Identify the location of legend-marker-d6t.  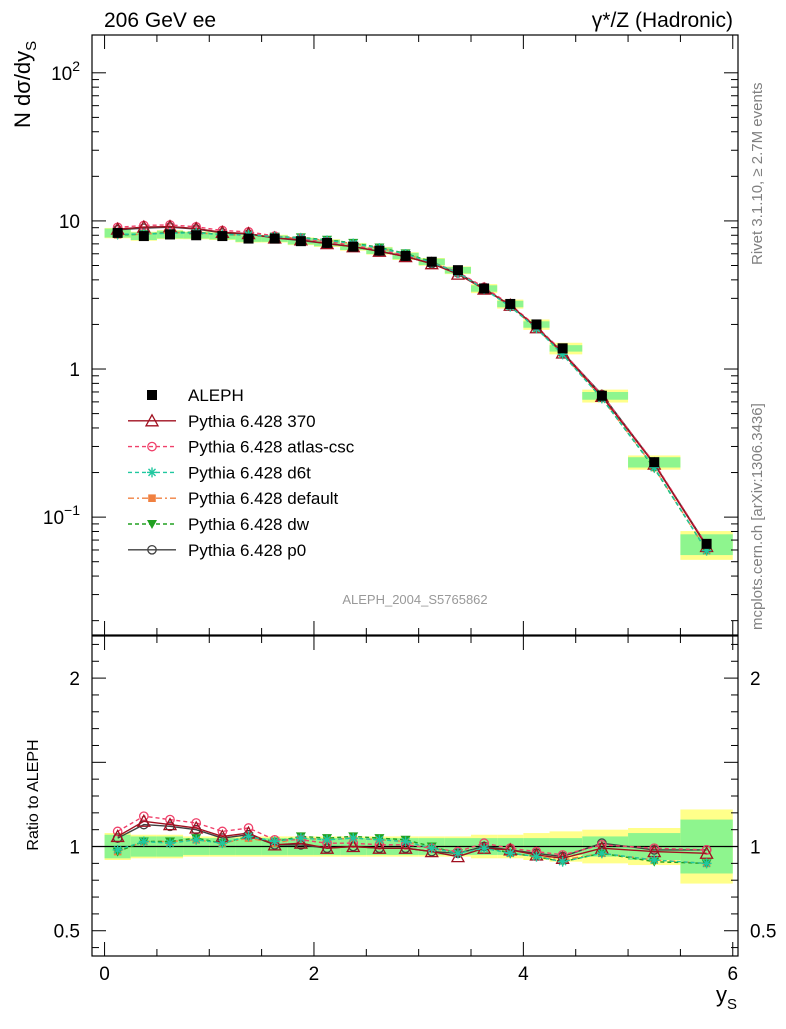
(152, 472).